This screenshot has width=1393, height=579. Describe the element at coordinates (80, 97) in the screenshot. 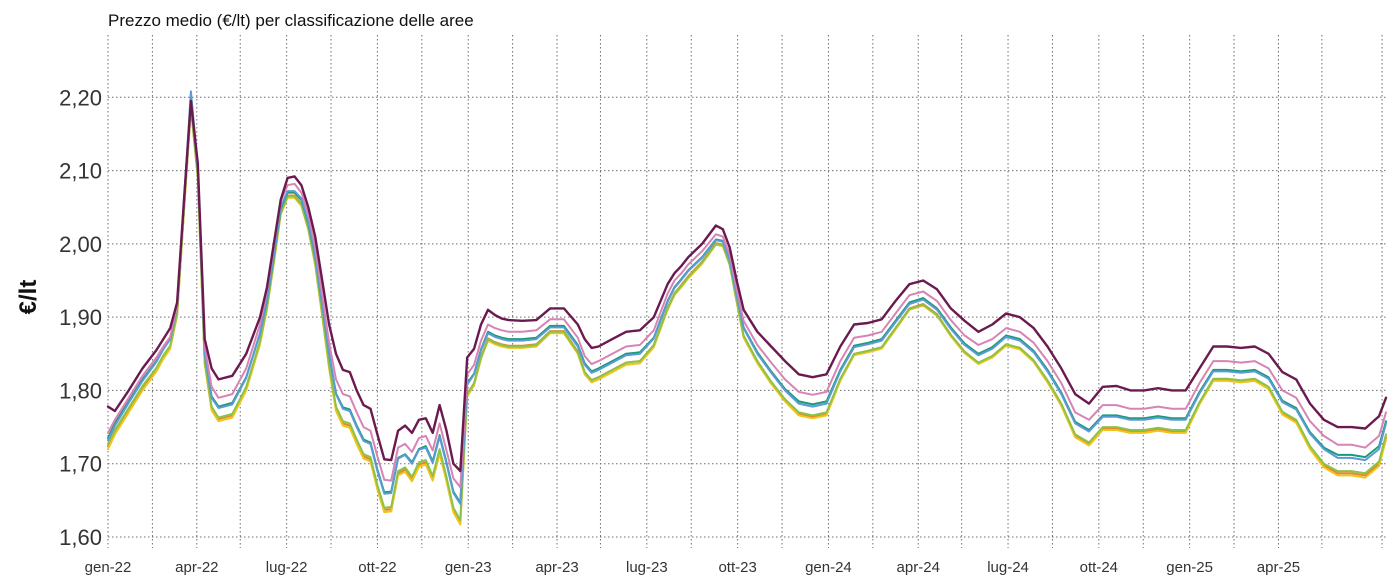

I see `y-tick-label: 2,20` at that location.